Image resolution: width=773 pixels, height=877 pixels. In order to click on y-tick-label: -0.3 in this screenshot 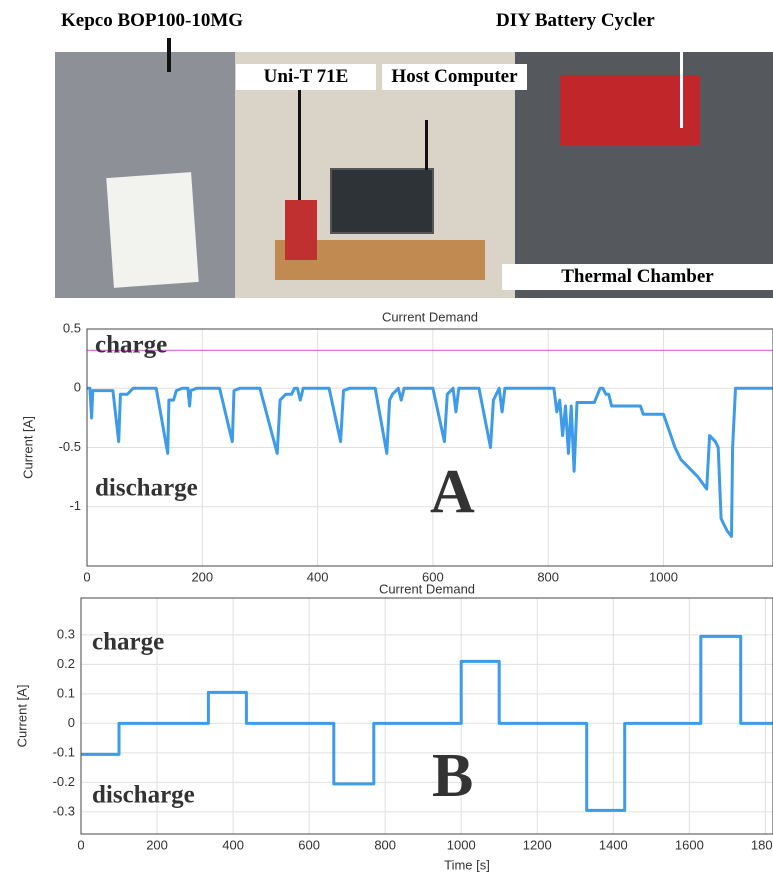, I will do `click(64, 810)`.